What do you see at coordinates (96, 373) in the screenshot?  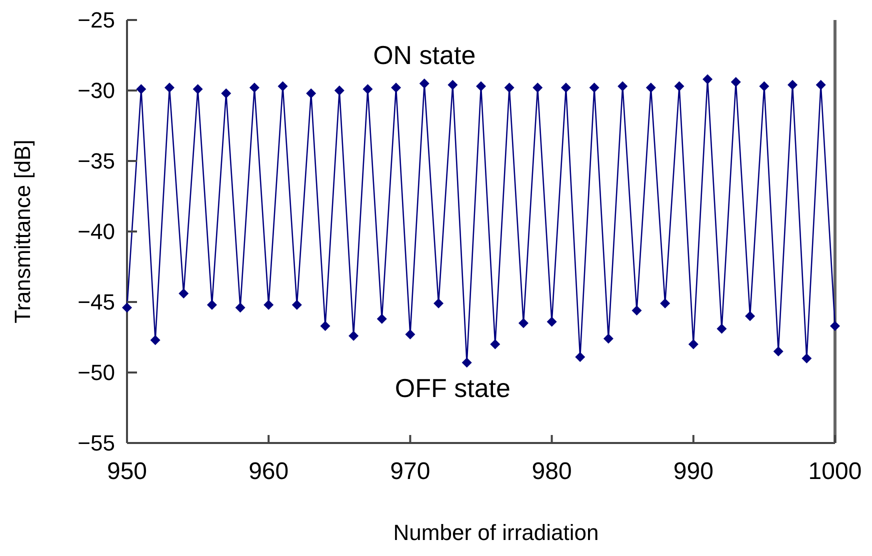 I see `y-tick-label: −50` at bounding box center [96, 373].